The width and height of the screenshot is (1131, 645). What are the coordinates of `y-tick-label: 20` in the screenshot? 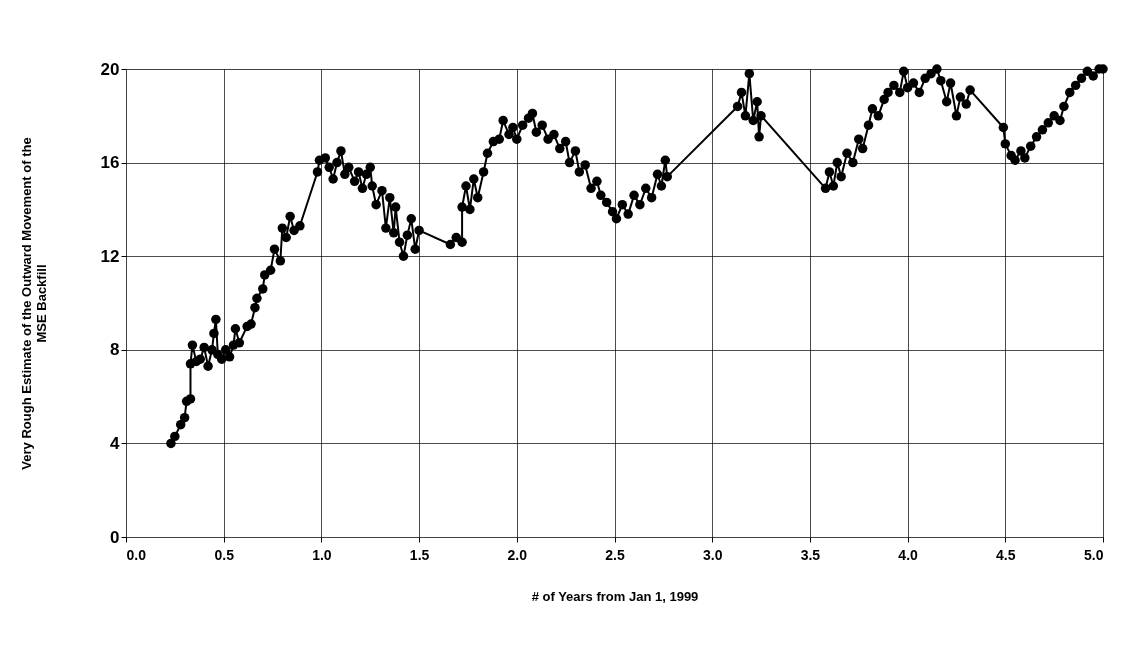 It's located at (110, 69).